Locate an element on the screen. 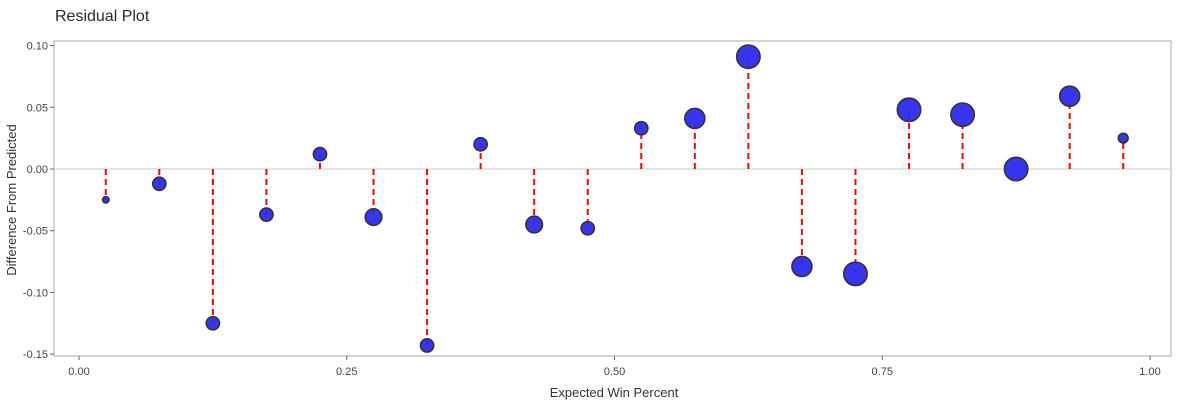  x-tick-label: 0.50 is located at coordinates (614, 372).